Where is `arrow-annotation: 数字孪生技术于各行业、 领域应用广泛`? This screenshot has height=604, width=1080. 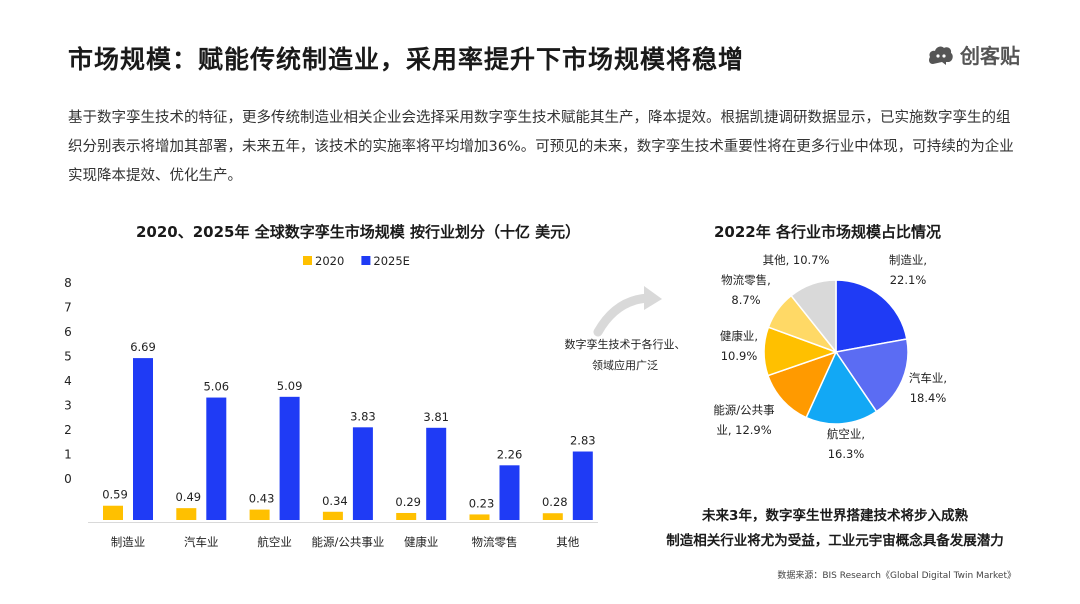 arrow-annotation: 数字孪生技术于各行业、 领域应用广泛 is located at coordinates (625, 355).